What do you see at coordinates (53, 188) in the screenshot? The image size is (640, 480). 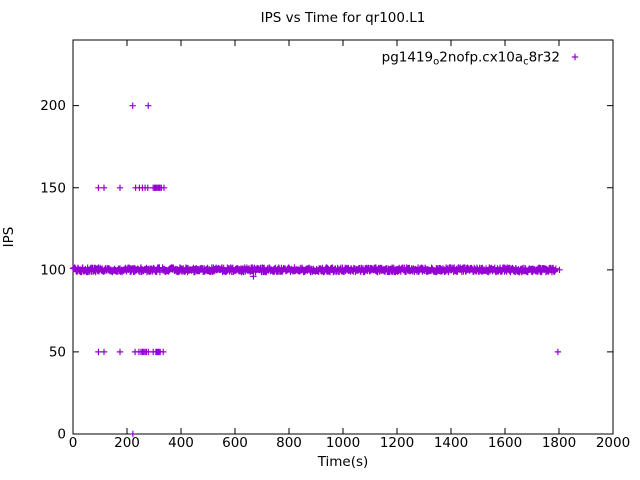 I see `y-tick-label: 150` at bounding box center [53, 188].